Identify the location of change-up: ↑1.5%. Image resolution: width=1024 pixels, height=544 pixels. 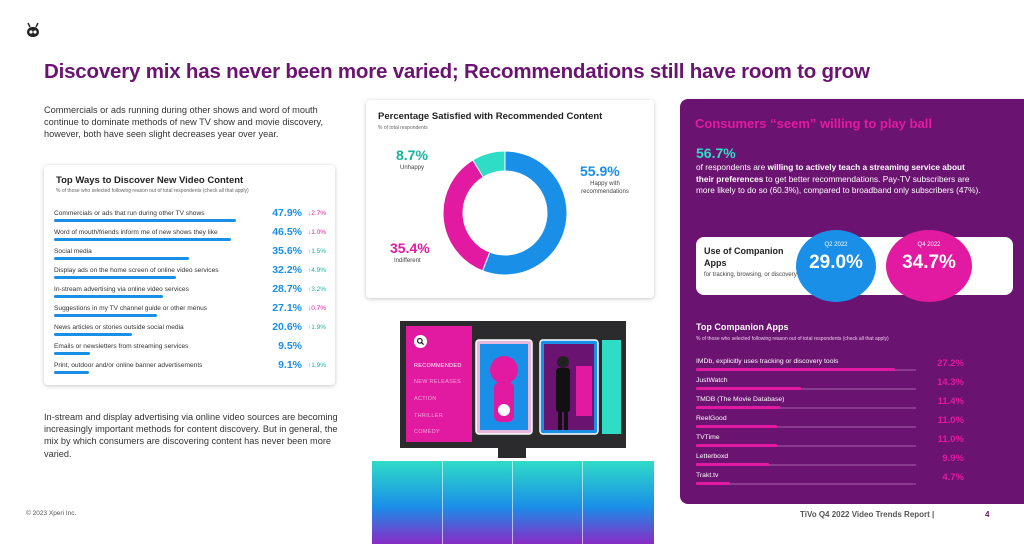
(317, 251).